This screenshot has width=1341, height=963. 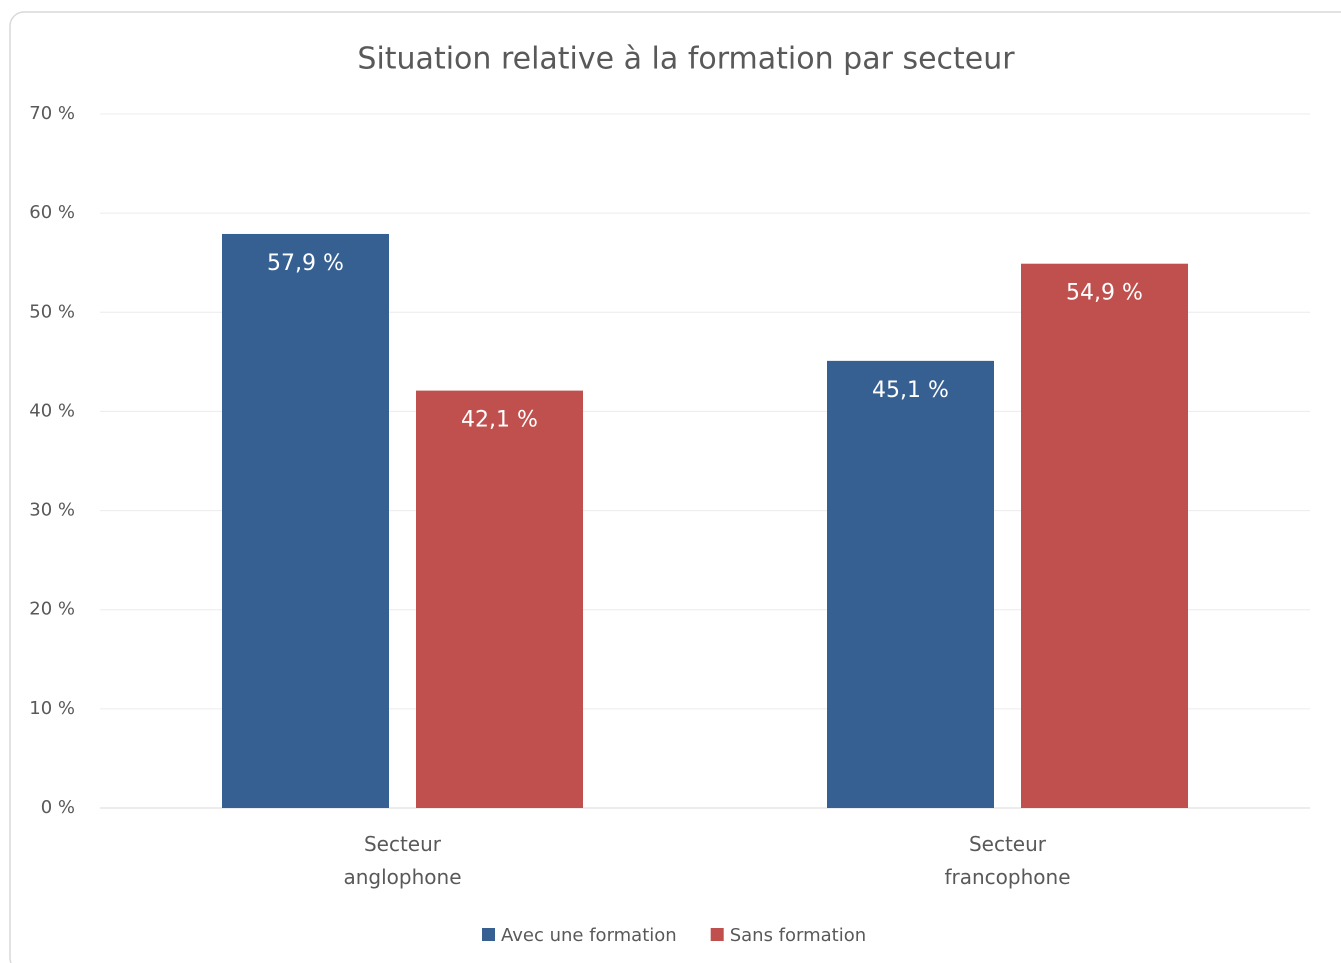 I want to click on x-tick-label: Secteur francophone, so click(x=1007, y=860).